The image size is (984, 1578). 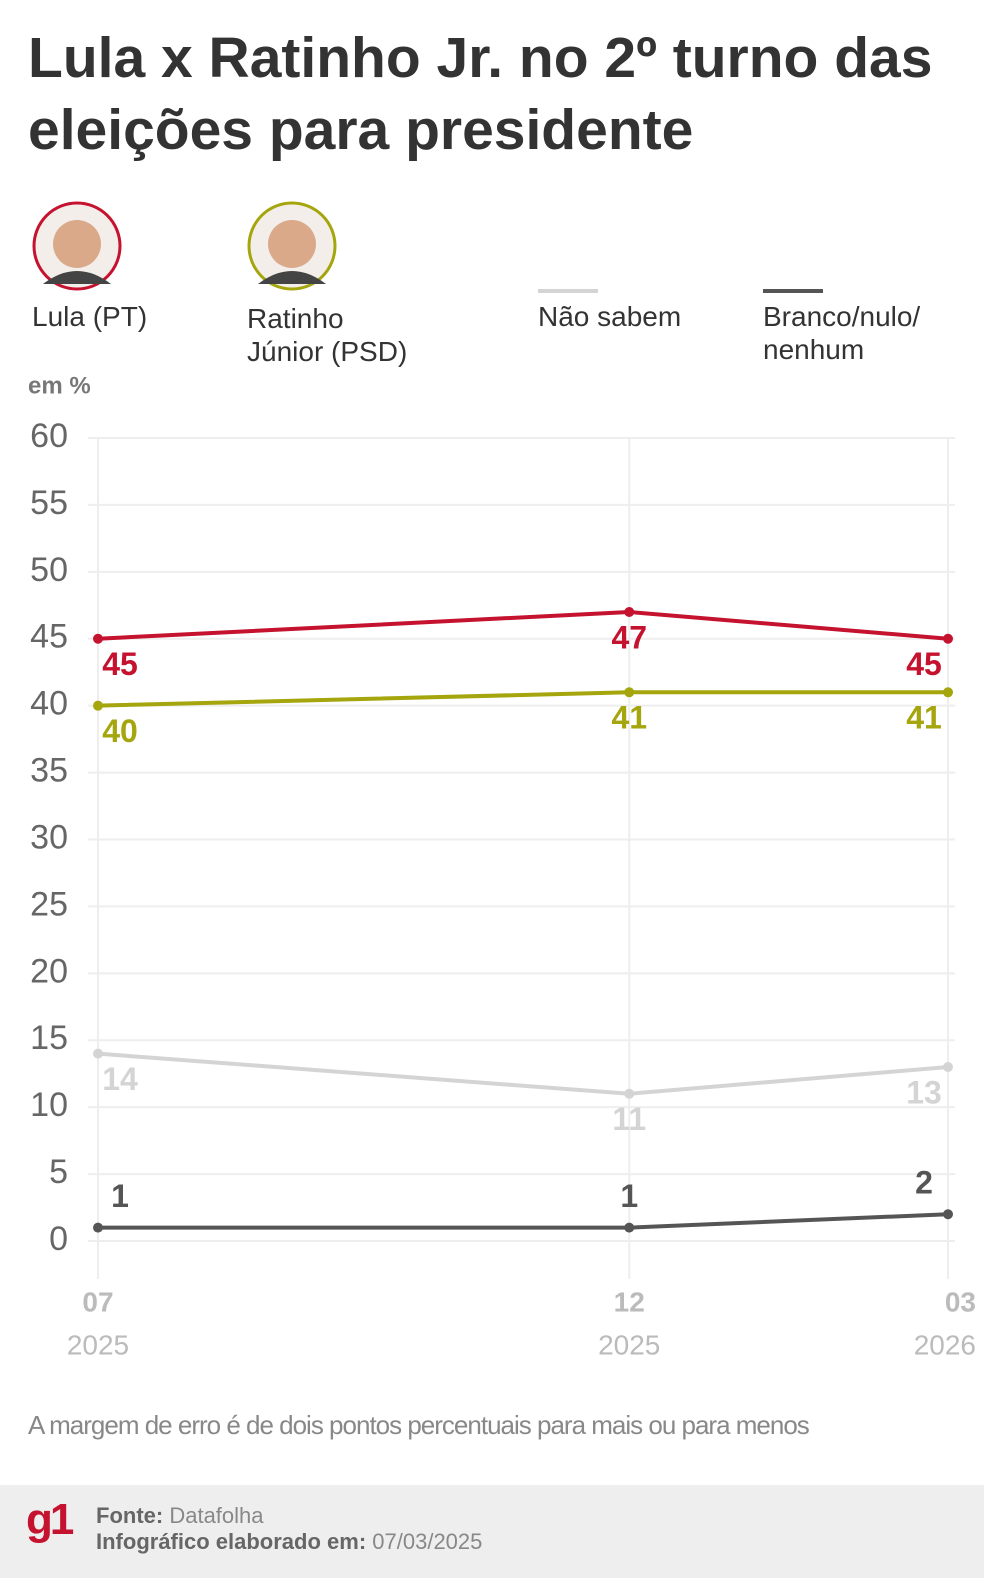 What do you see at coordinates (629, 637) in the screenshot?
I see `value-label: 47` at bounding box center [629, 637].